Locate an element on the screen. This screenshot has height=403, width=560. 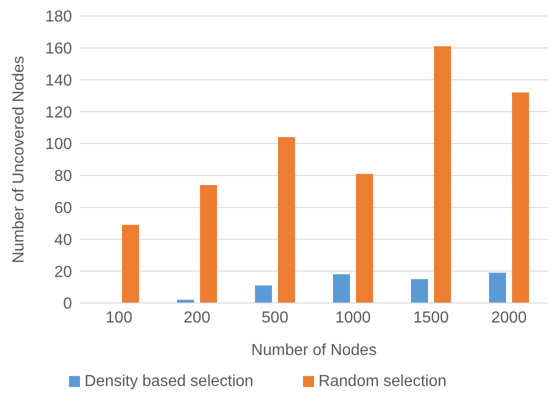
x-tick-label: 1000 is located at coordinates (353, 317).